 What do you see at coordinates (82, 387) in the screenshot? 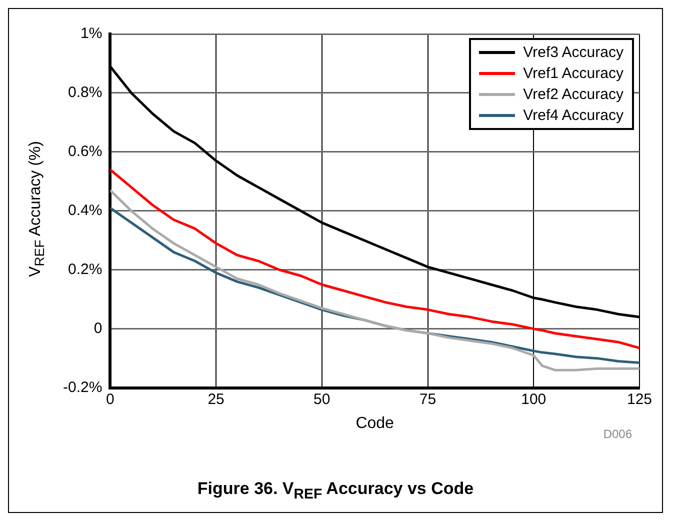
I see `y-tick-label: -0.2%` at bounding box center [82, 387].